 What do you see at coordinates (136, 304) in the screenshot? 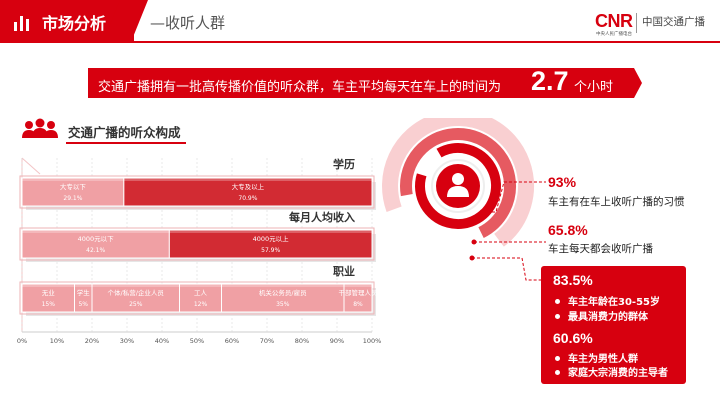
I see `segment-value-label: 25%` at bounding box center [136, 304].